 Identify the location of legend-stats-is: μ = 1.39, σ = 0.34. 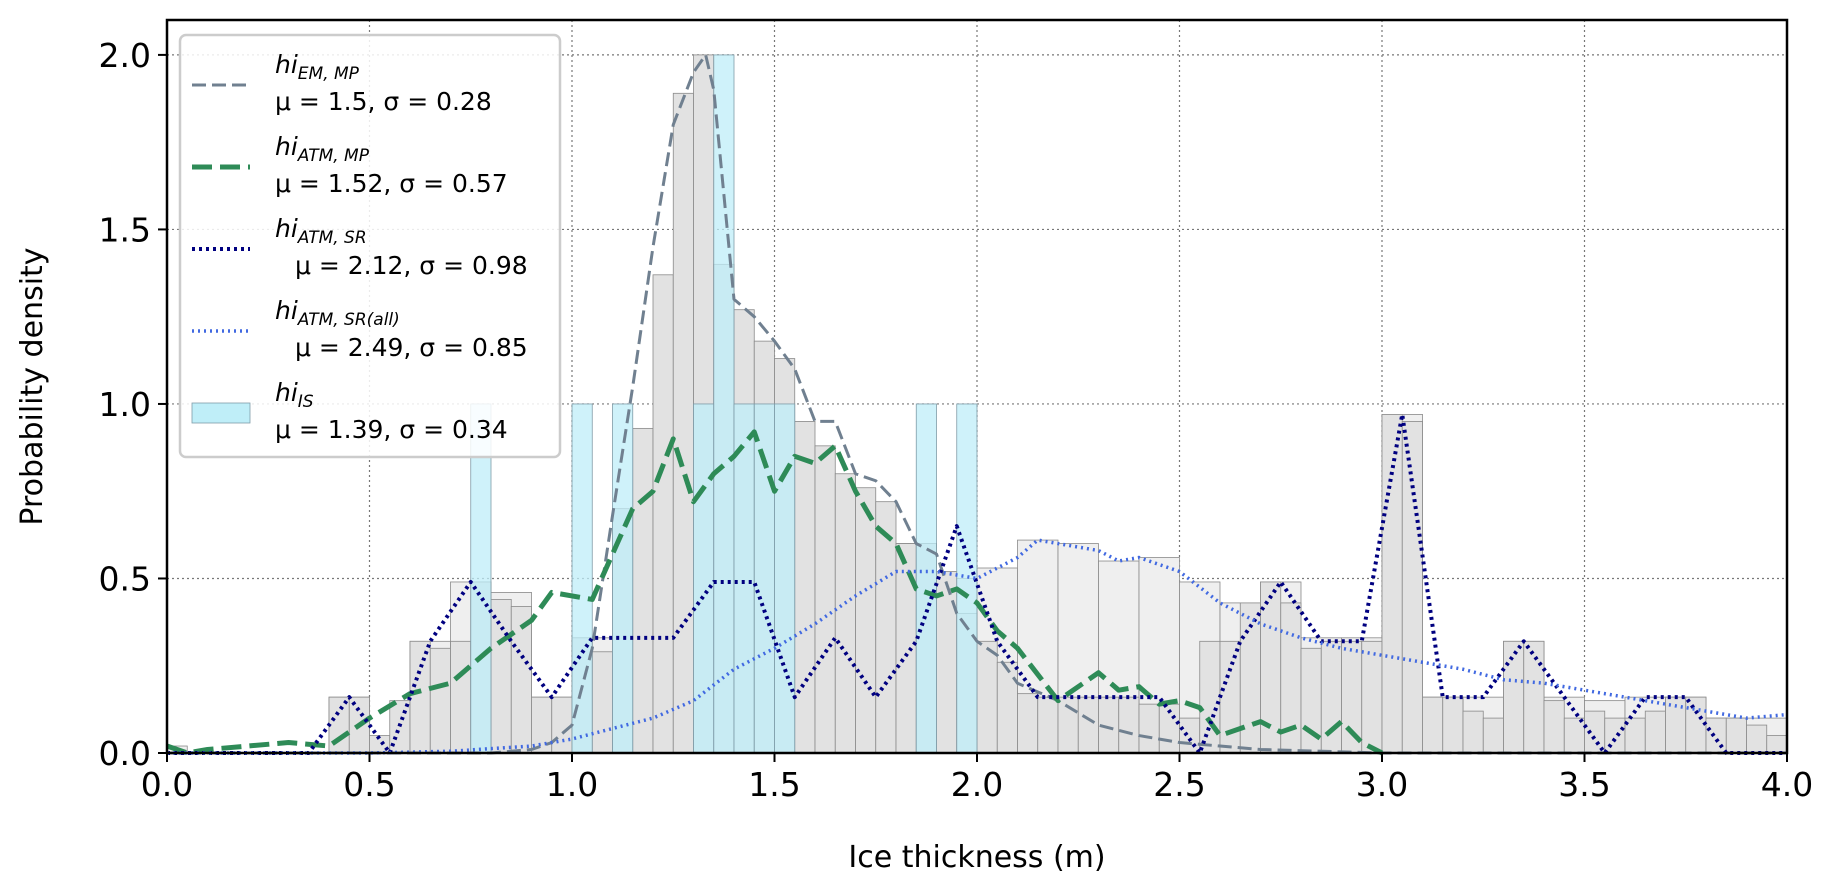
(391, 429).